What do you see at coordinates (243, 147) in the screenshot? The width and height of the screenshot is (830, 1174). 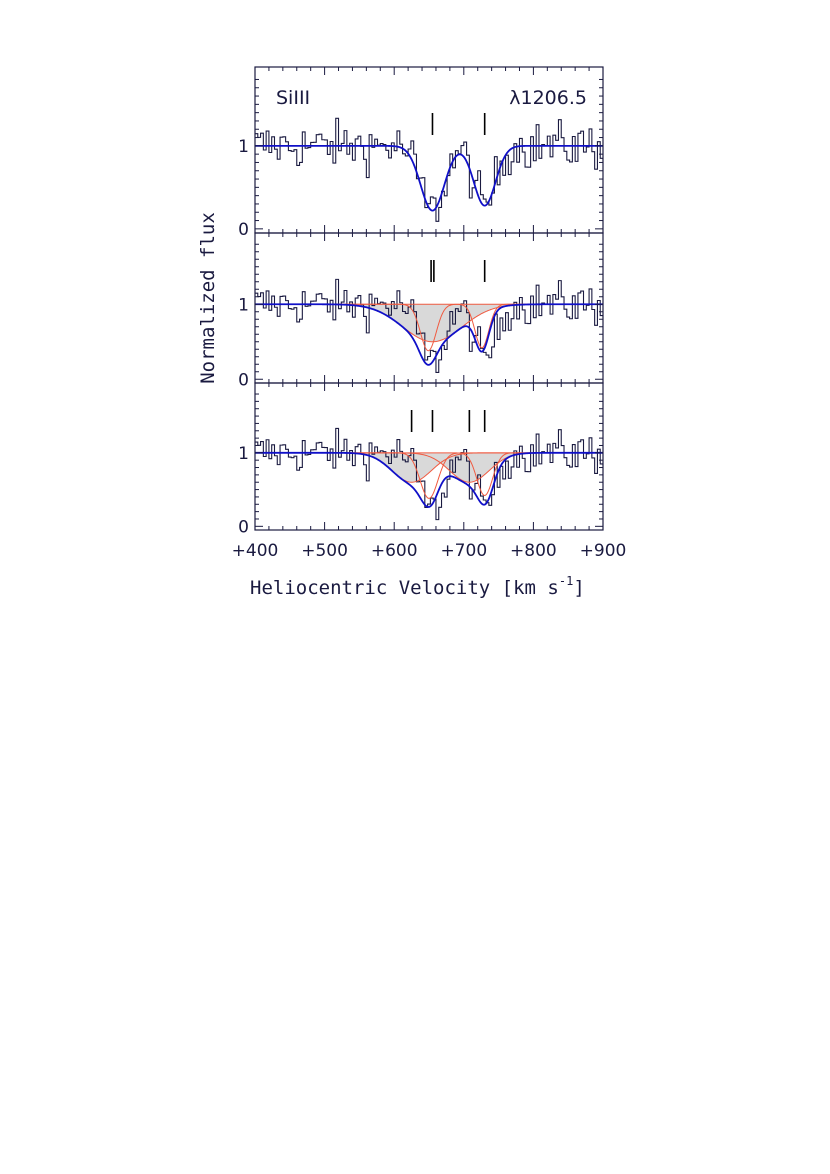 I see `panel-1-y-tick-label-1: 1` at bounding box center [243, 147].